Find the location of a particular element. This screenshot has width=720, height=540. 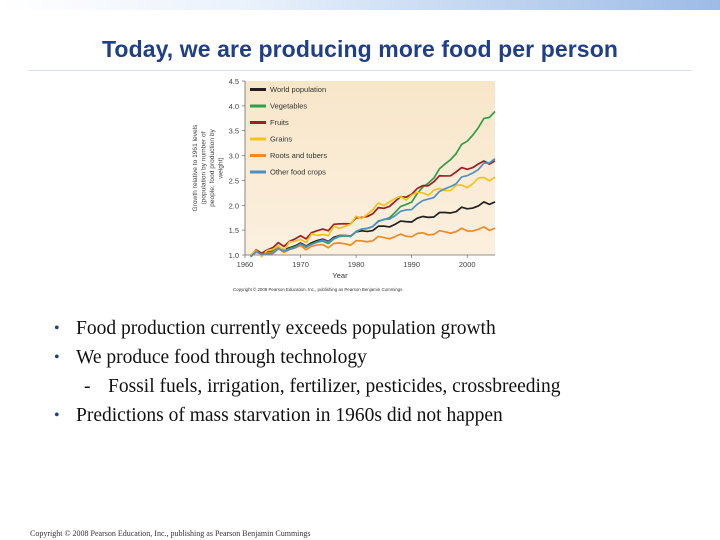

y-tick-label: 2.5 is located at coordinates (234, 180).